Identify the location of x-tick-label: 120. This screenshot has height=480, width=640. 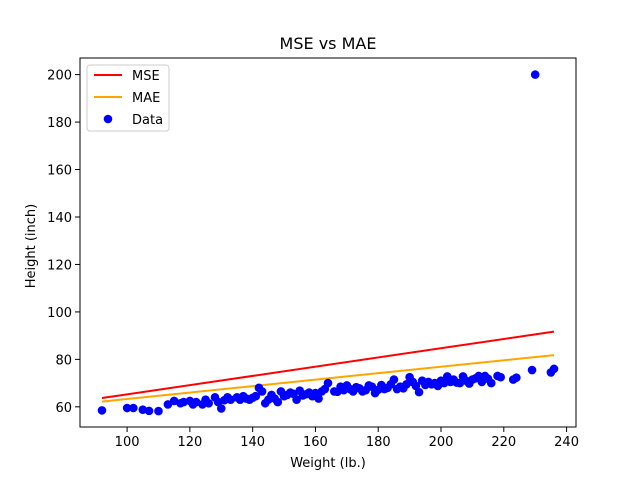
(189, 442).